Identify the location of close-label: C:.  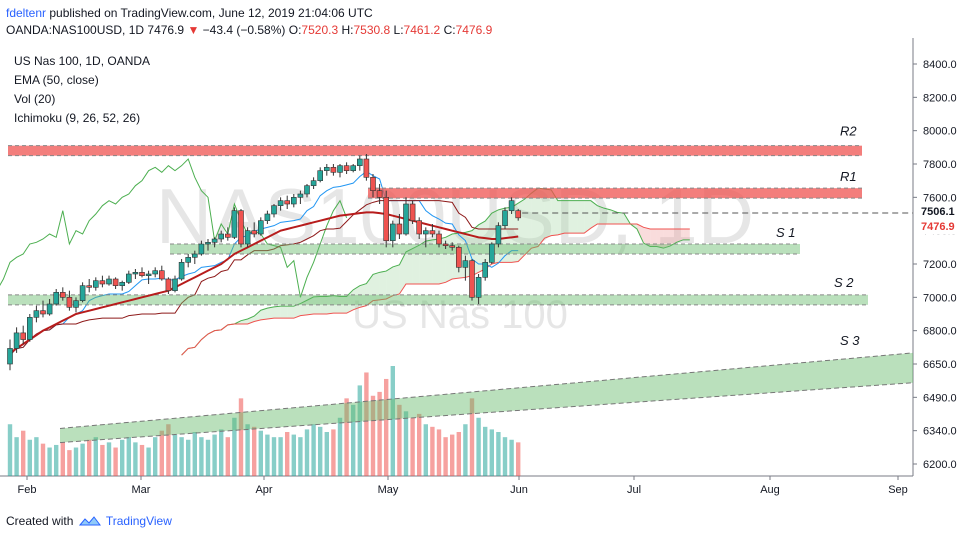
(449, 30).